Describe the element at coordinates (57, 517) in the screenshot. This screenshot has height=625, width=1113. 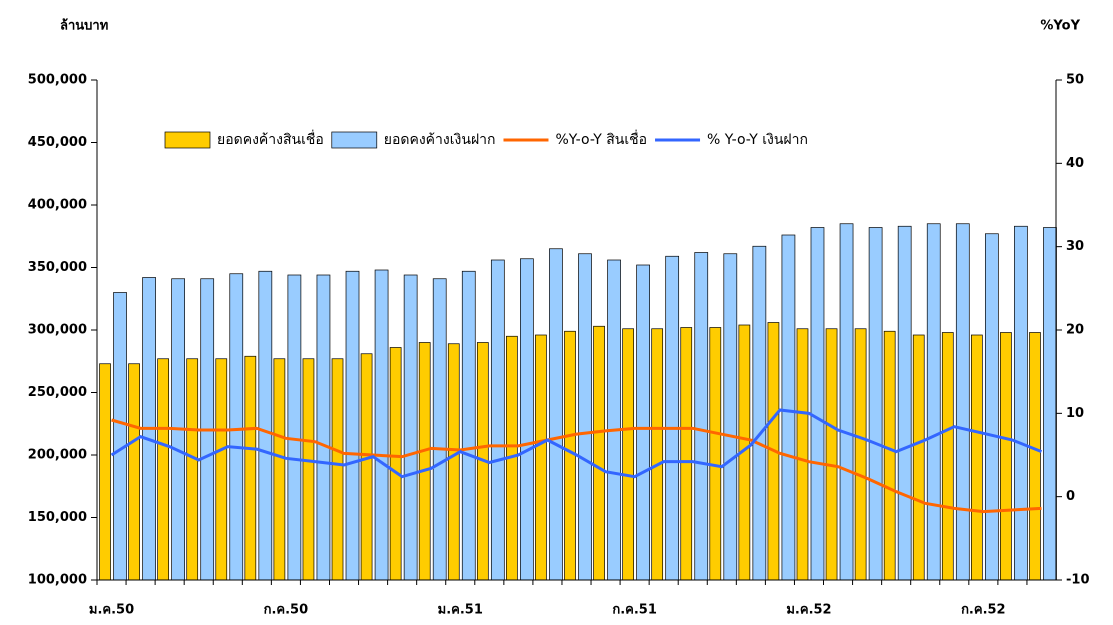
I see `y-tick-label: 150,000` at that location.